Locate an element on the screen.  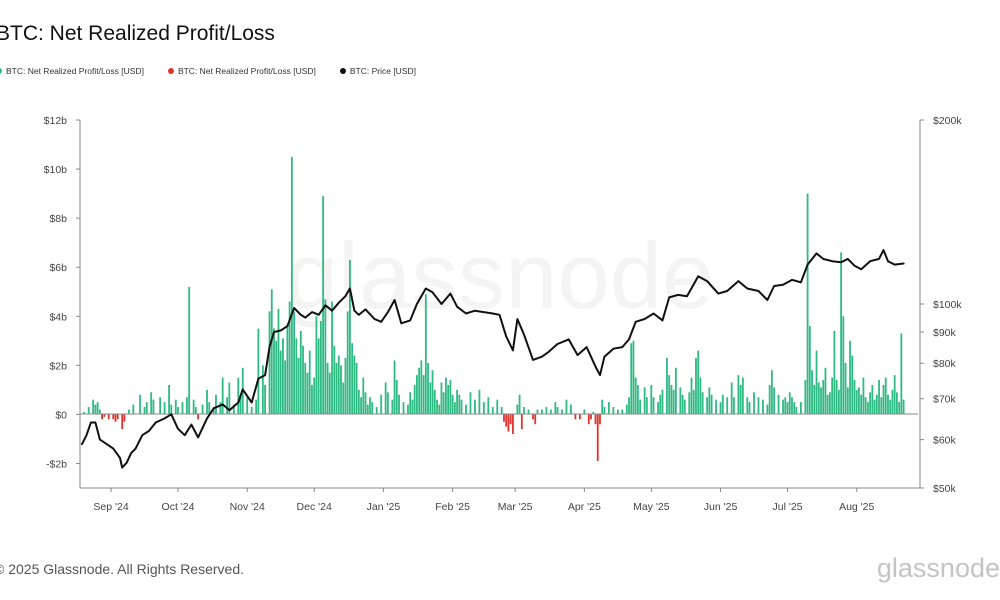
legend-label-price: BTC: Price [USD] is located at coordinates (382, 71).